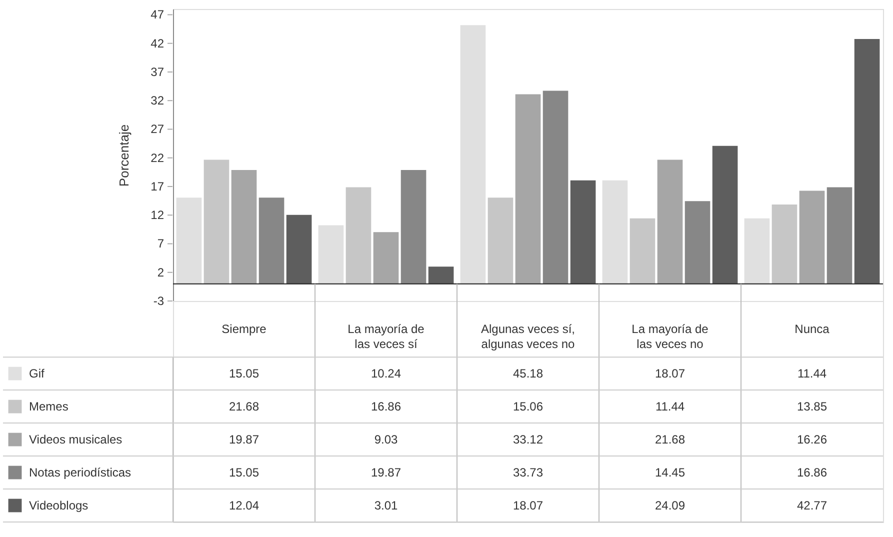  Describe the element at coordinates (386, 337) in the screenshot. I see `x-tick-label: La mayoría de las veces sí` at that location.